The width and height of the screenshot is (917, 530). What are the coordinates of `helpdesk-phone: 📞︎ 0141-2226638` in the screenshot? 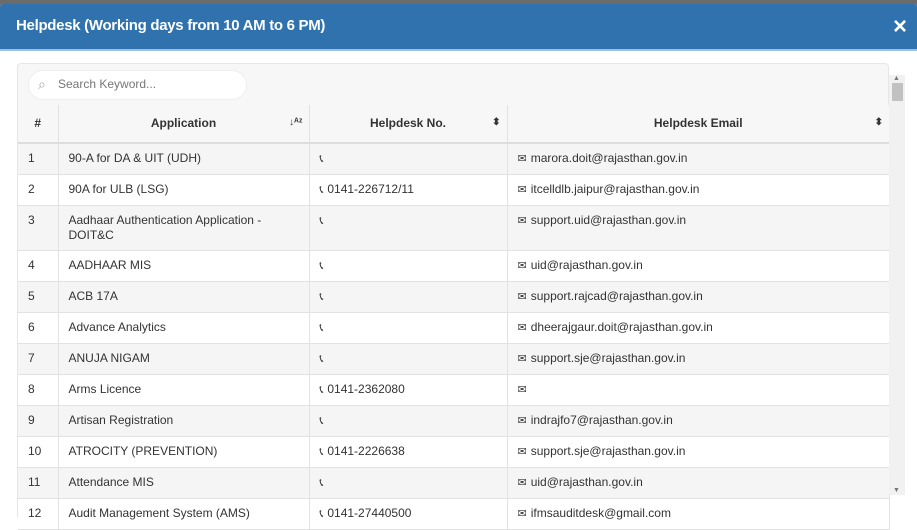 It's located at (408, 452).